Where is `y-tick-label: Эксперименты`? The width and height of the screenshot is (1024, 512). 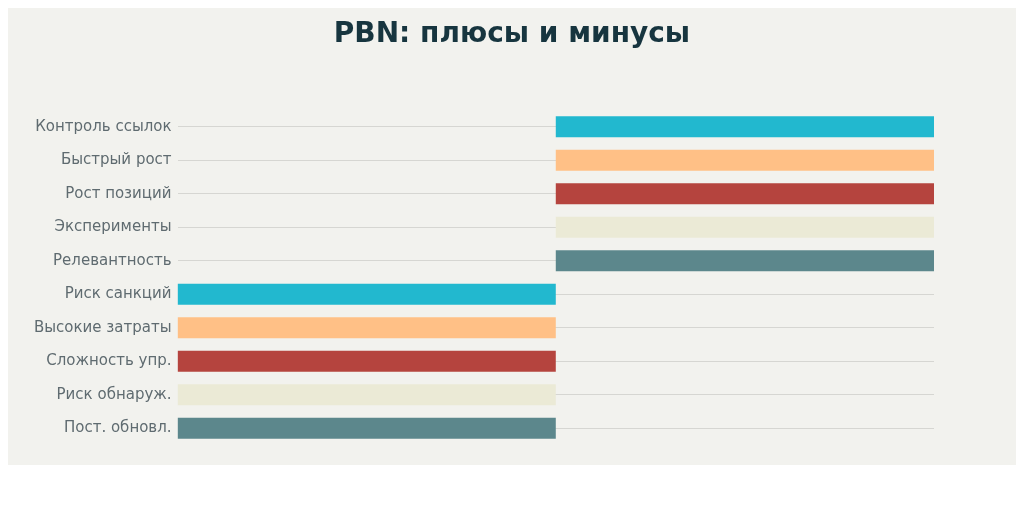 y-tick-label: Эксперименты is located at coordinates (113, 226).